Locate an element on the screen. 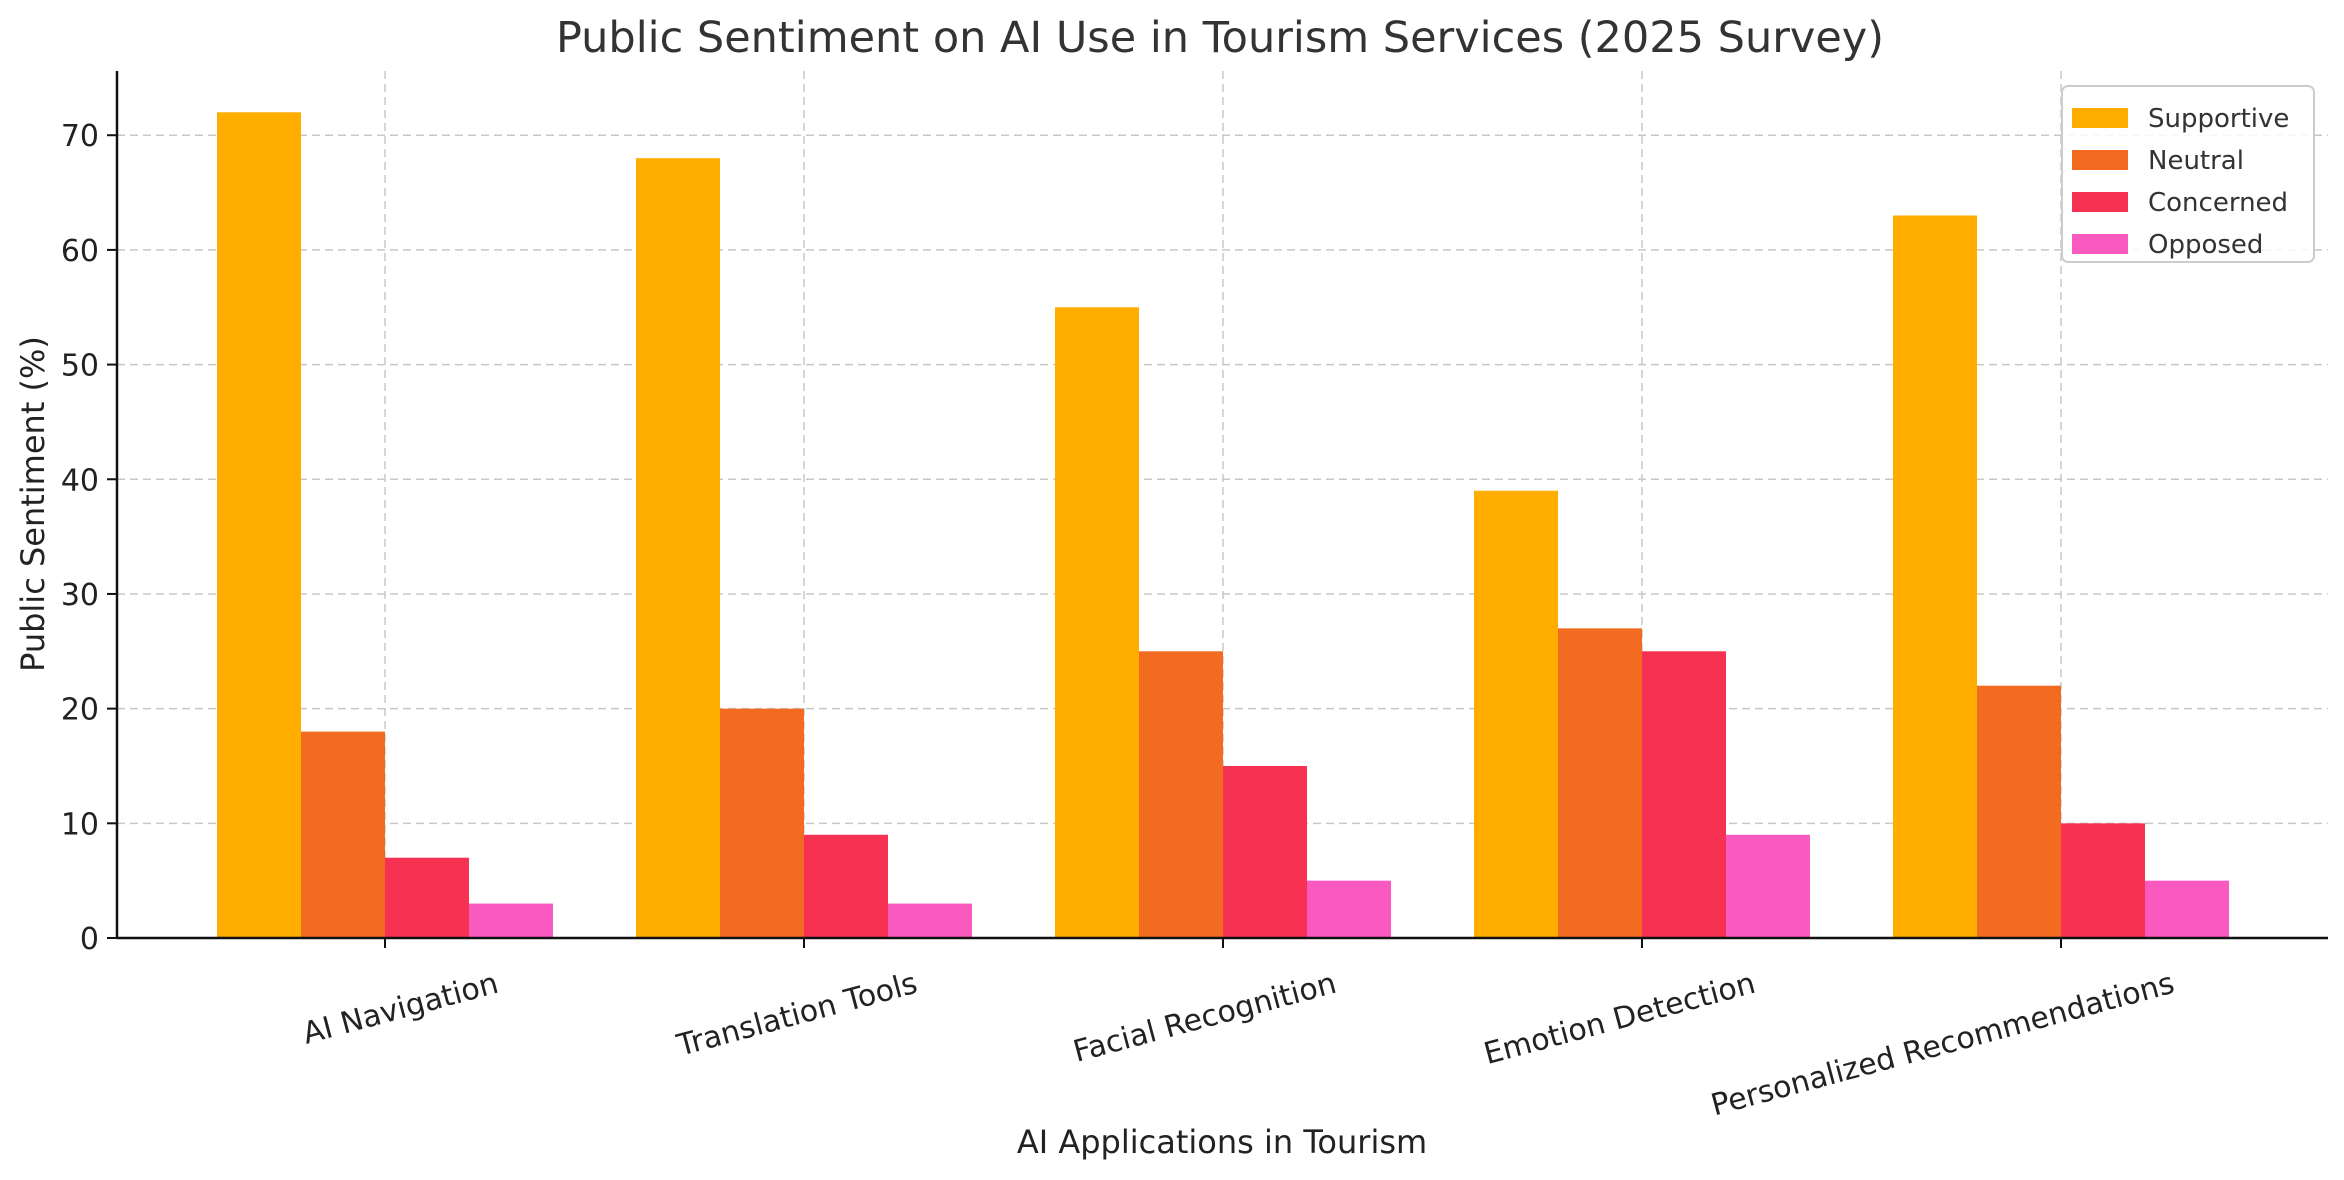 The width and height of the screenshot is (2344, 1180). legend-frame is located at coordinates (2188, 174).